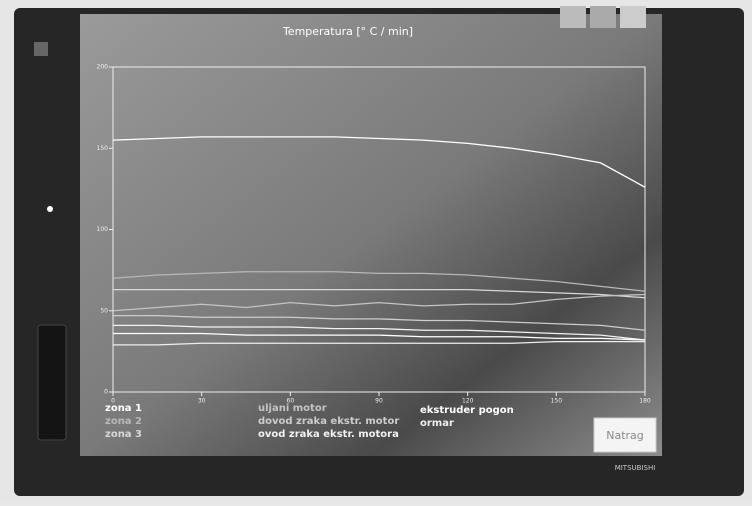  I want to click on y-tick-label: 50, so click(104, 310).